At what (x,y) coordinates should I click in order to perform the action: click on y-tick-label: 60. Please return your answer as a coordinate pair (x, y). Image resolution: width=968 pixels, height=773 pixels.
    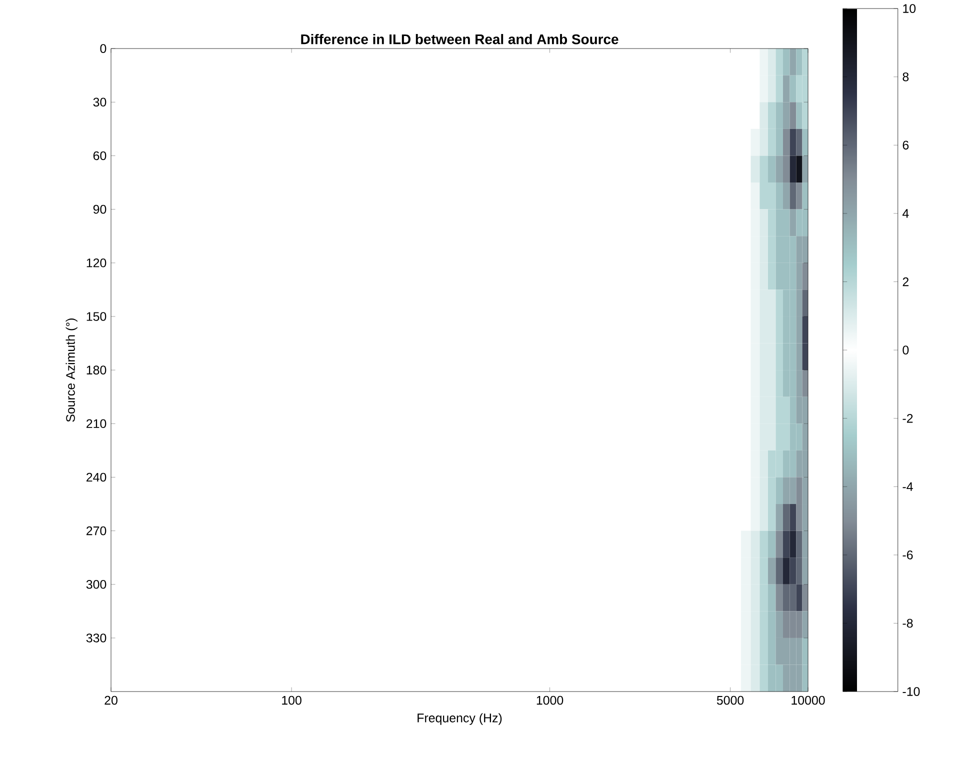
    Looking at the image, I should click on (99, 156).